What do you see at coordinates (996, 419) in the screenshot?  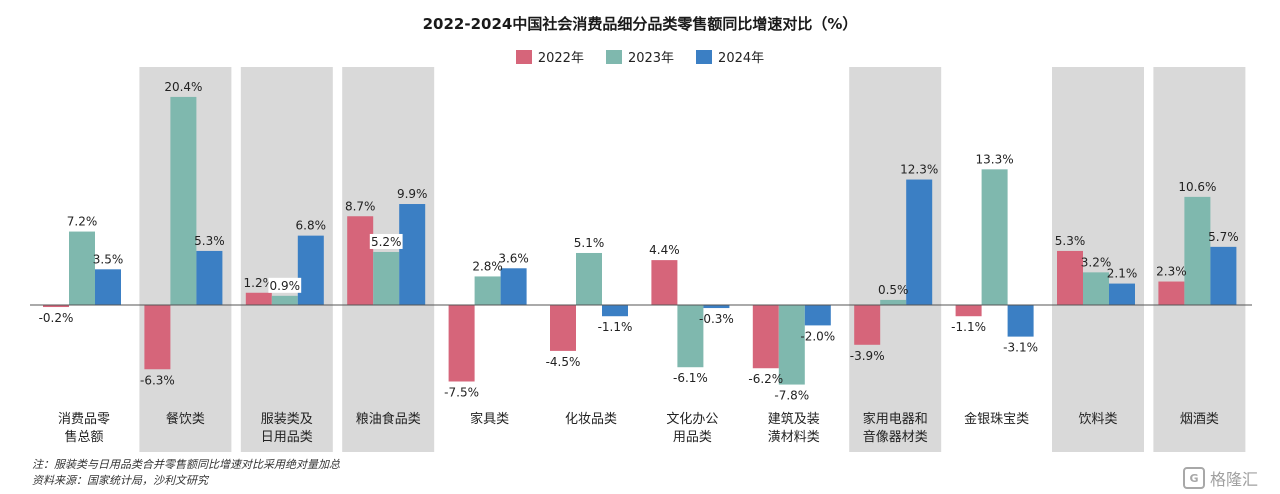 I see `category-label: 金银珠宝类` at bounding box center [996, 419].